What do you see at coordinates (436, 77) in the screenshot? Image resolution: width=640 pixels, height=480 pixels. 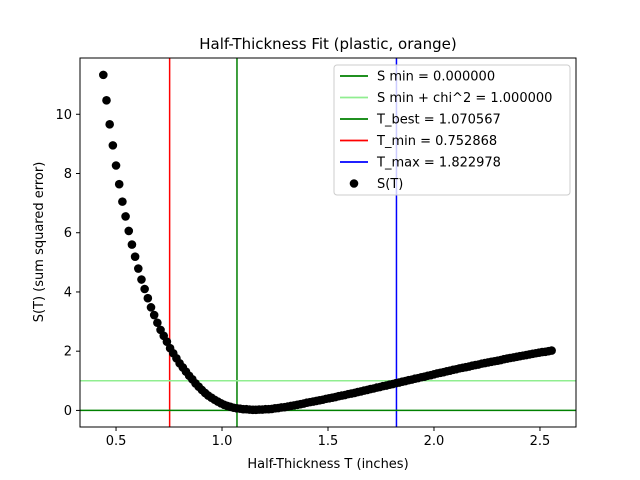 I see `legend-label: S min = 0.000000` at bounding box center [436, 77].